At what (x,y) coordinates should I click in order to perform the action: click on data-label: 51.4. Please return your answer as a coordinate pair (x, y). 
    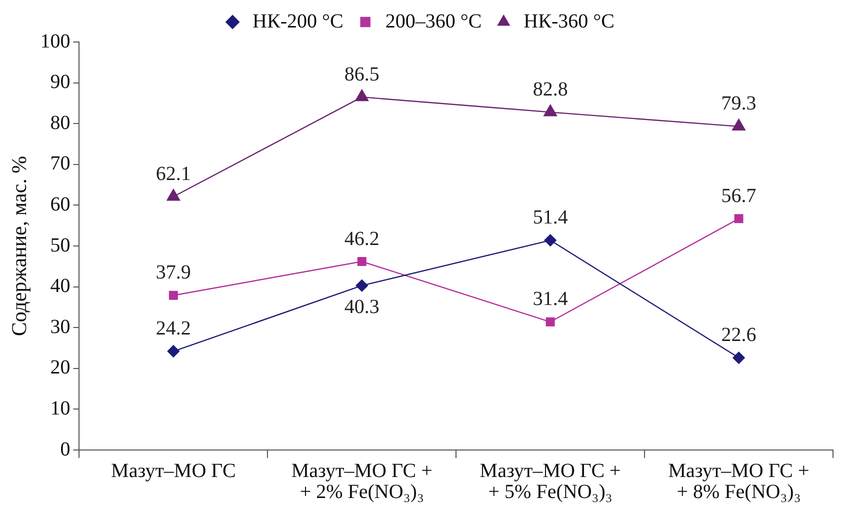
    Looking at the image, I should click on (550, 217).